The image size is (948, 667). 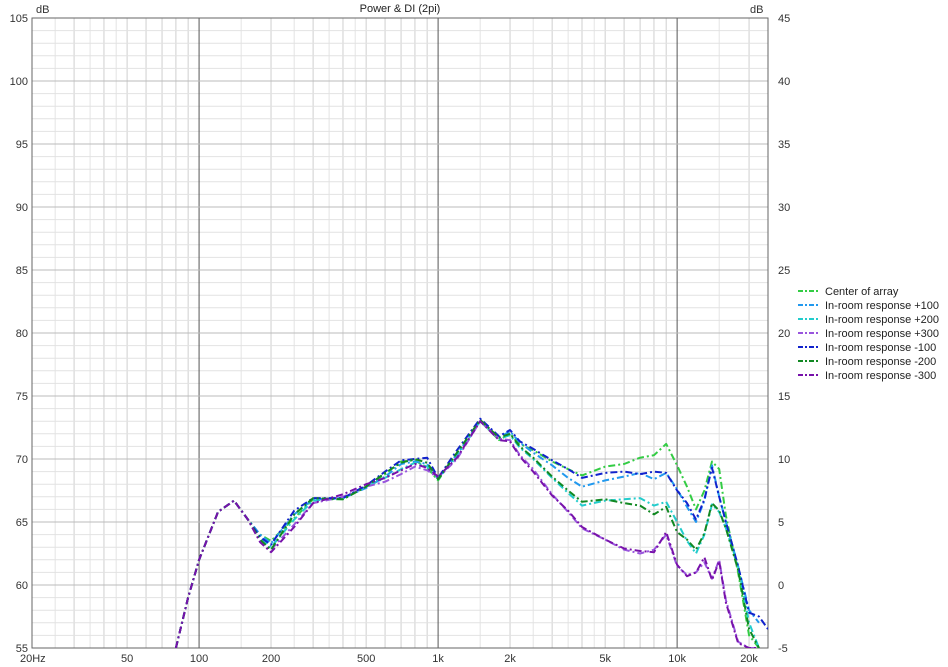 I want to click on x-tick-label: 5k, so click(x=605, y=659).